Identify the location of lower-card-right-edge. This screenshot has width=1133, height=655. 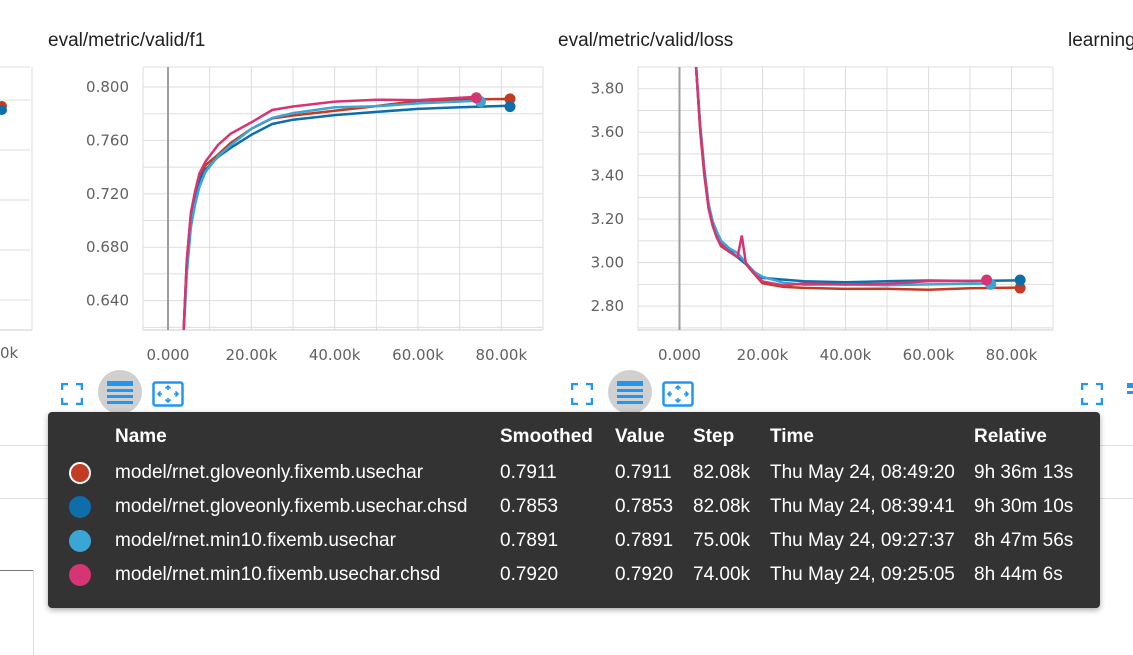
(33, 612).